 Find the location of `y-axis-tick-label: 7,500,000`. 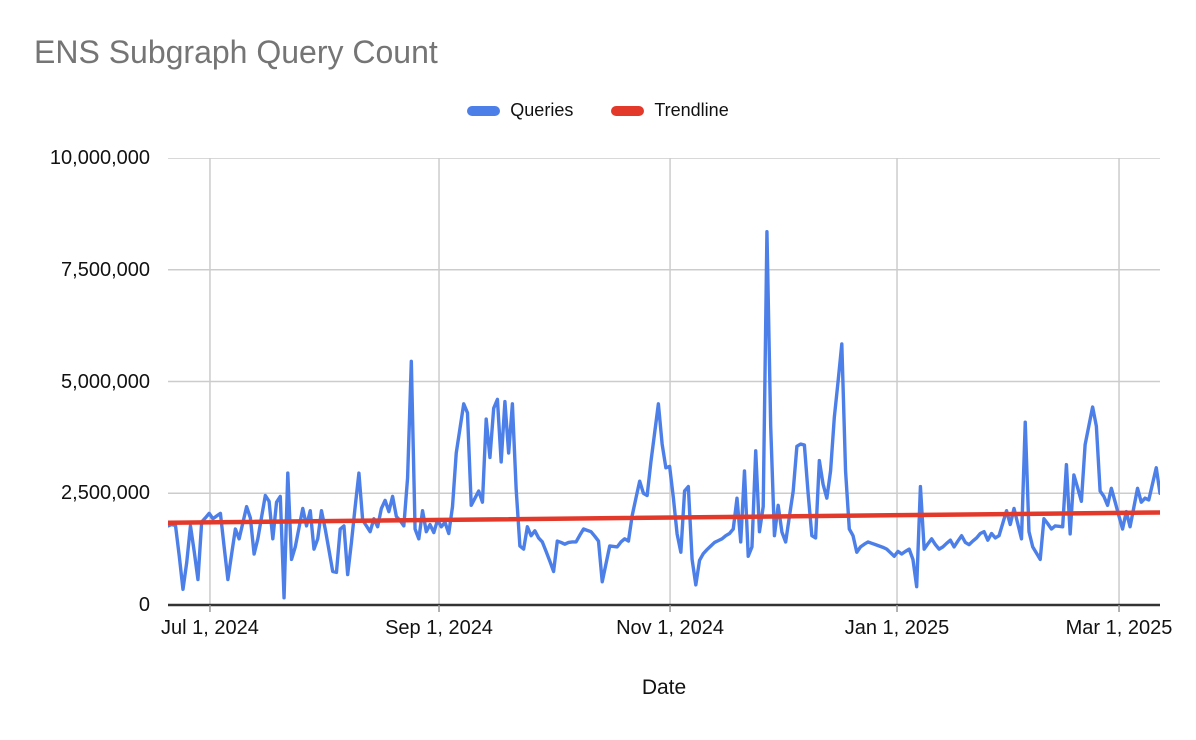

y-axis-tick-label: 7,500,000 is located at coordinates (105, 269).